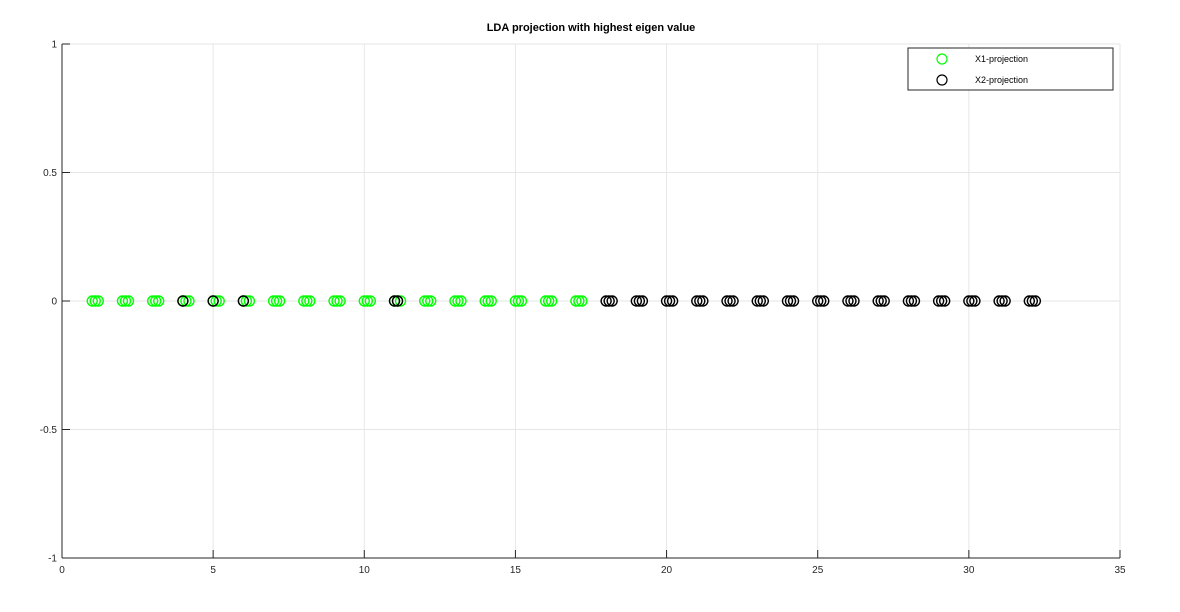 Image resolution: width=1180 pixels, height=612 pixels. I want to click on legend-marker-x2-projection, so click(942, 80).